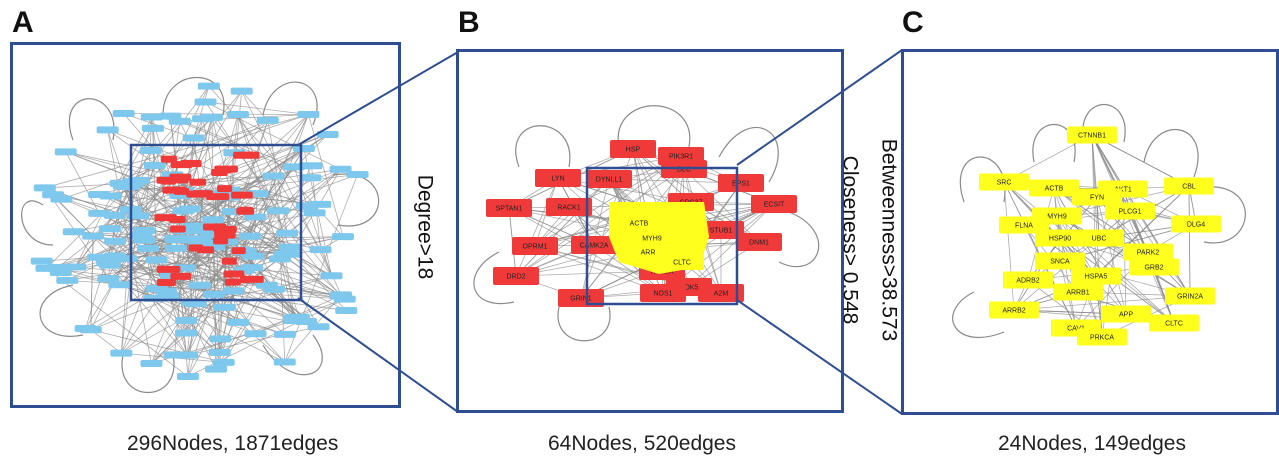 The width and height of the screenshot is (1279, 458). I want to click on node-label: ARRB1, so click(1077, 292).